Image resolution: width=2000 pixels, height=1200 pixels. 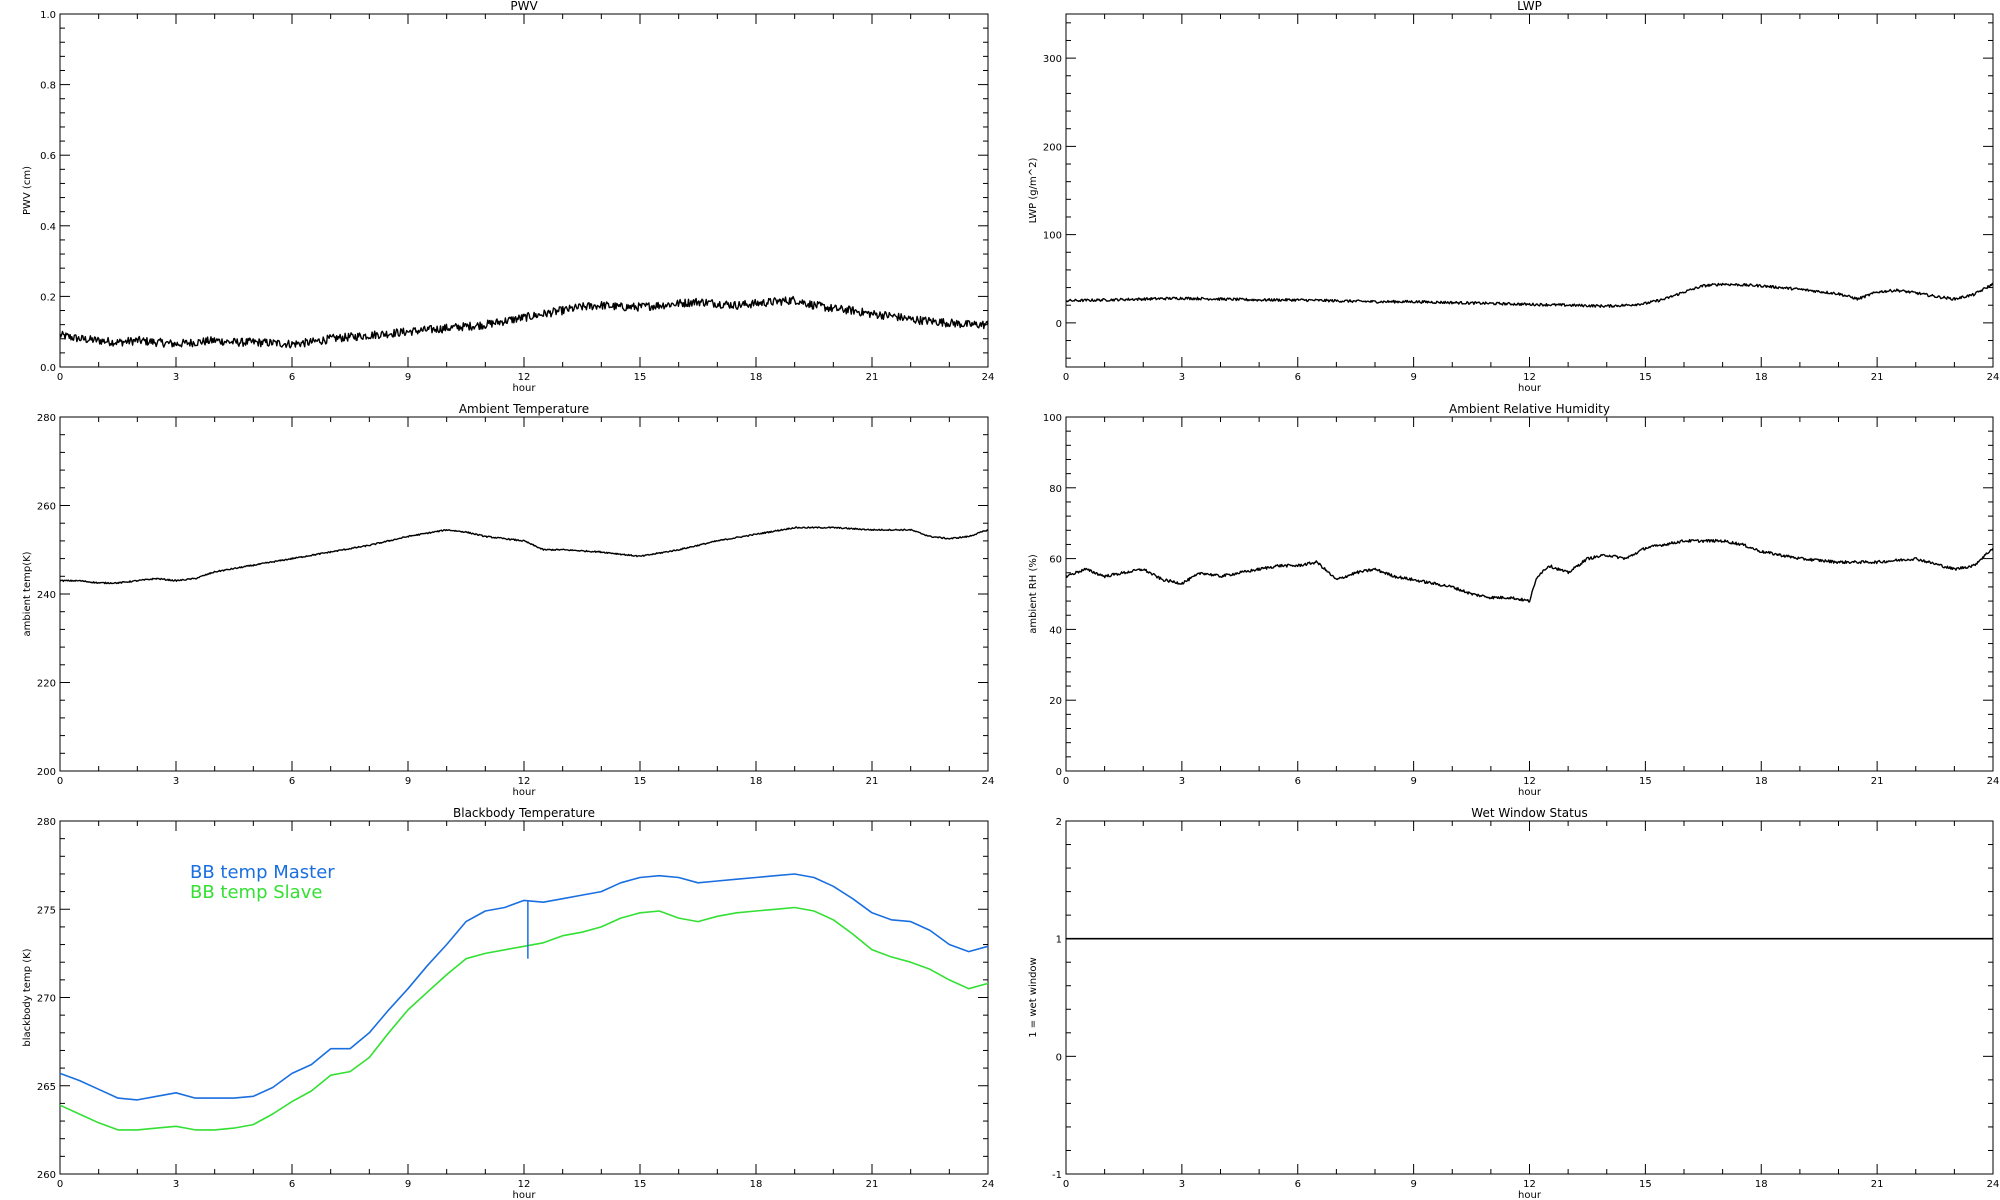 What do you see at coordinates (1033, 594) in the screenshot?
I see `y-axis-label: ambient RH (%)` at bounding box center [1033, 594].